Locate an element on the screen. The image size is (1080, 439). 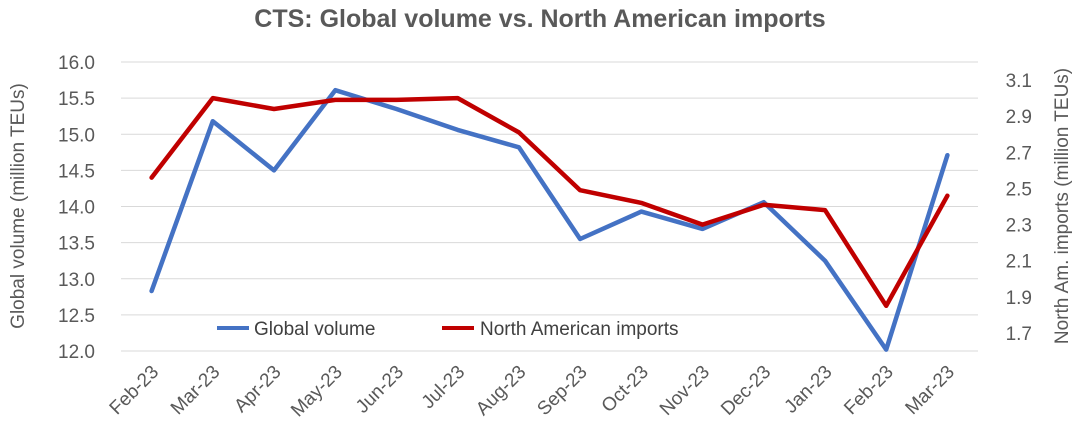
left-axis-ticks: 12.0 12.5 13.0 13.5 14.0 14.5 15.0 15.5 16.0 is located at coordinates (76, 208).